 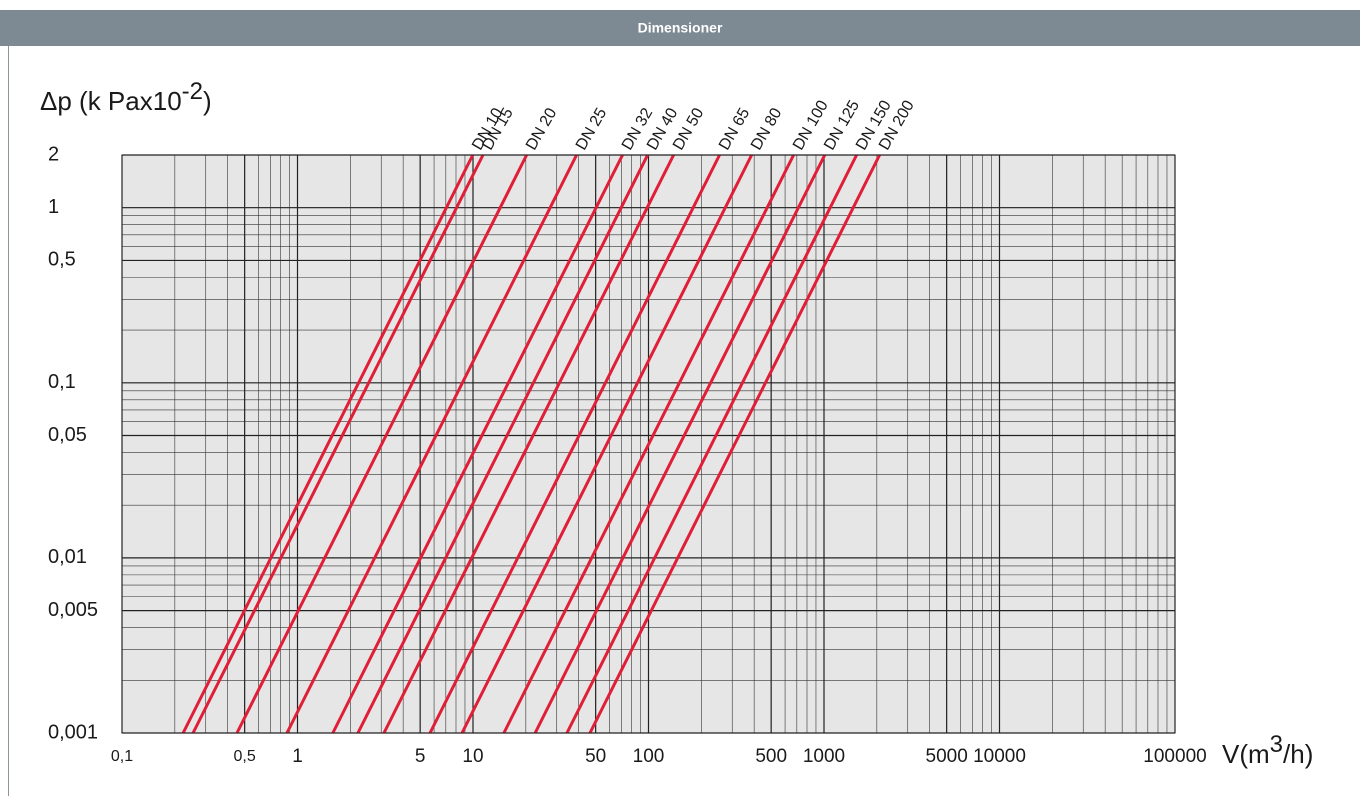 What do you see at coordinates (947, 756) in the screenshot?
I see `x-tick-label: 5000` at bounding box center [947, 756].